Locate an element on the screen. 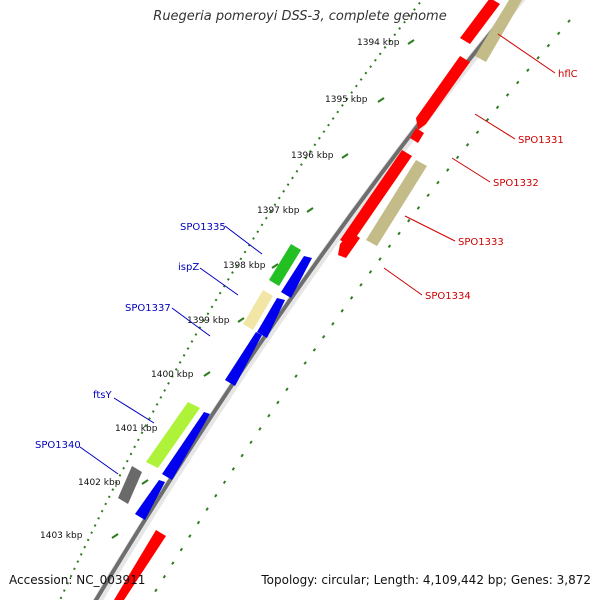 The width and height of the screenshot is (600, 600). ruler-label: 1400 kbp is located at coordinates (172, 375).